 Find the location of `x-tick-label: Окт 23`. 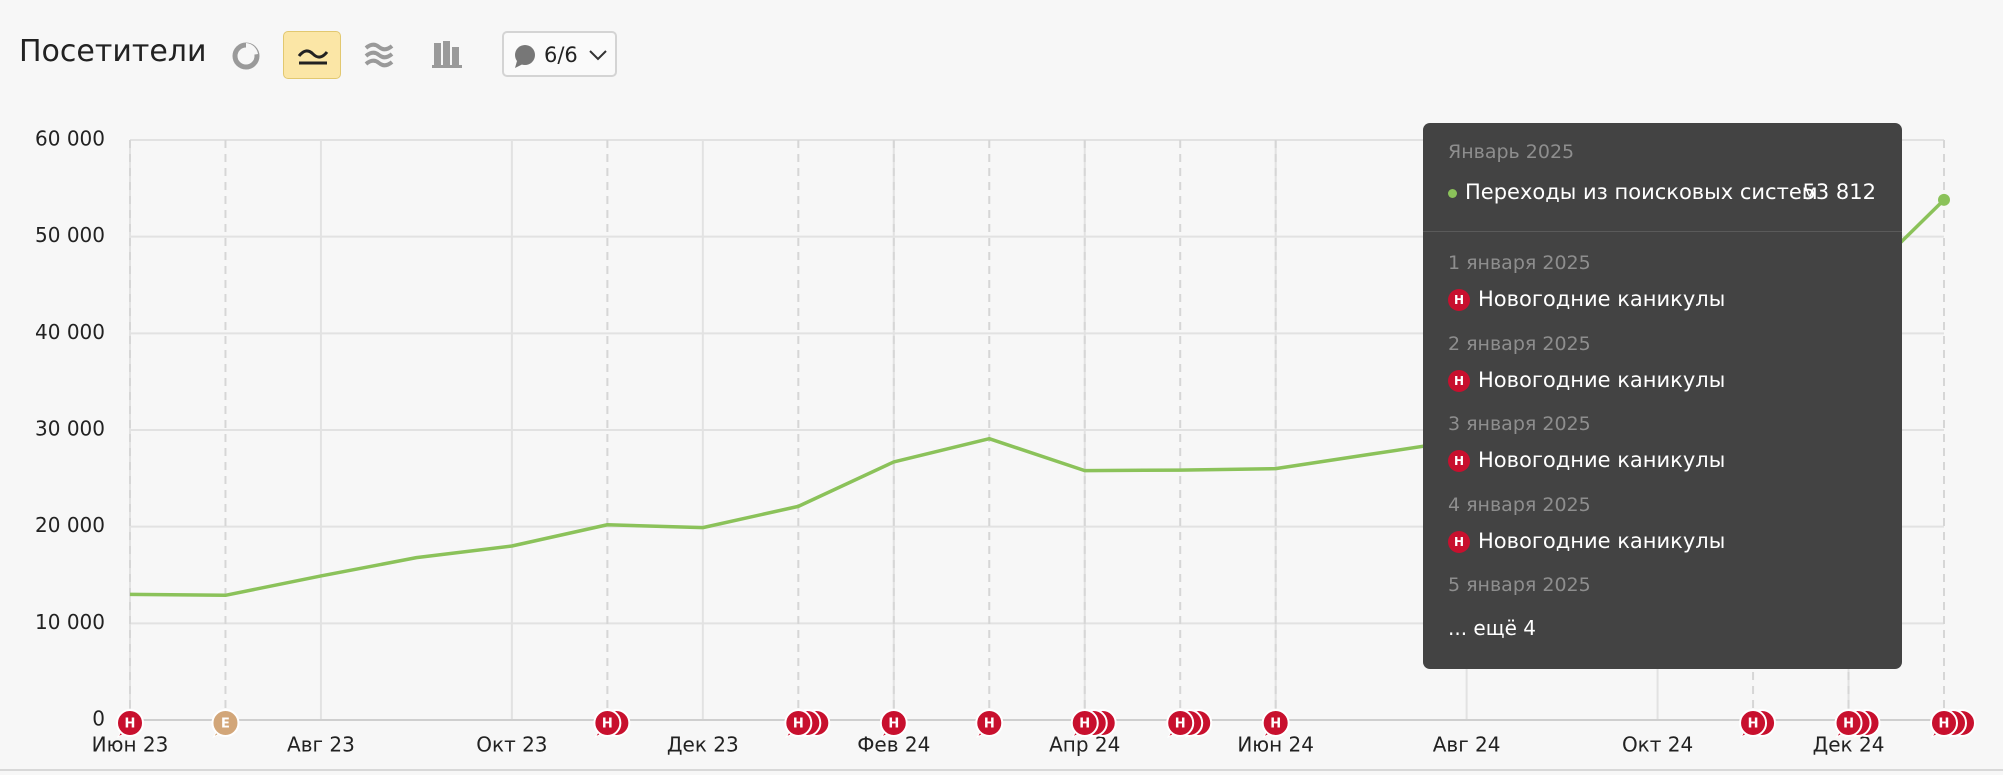

x-tick-label: Окт 23 is located at coordinates (511, 745).